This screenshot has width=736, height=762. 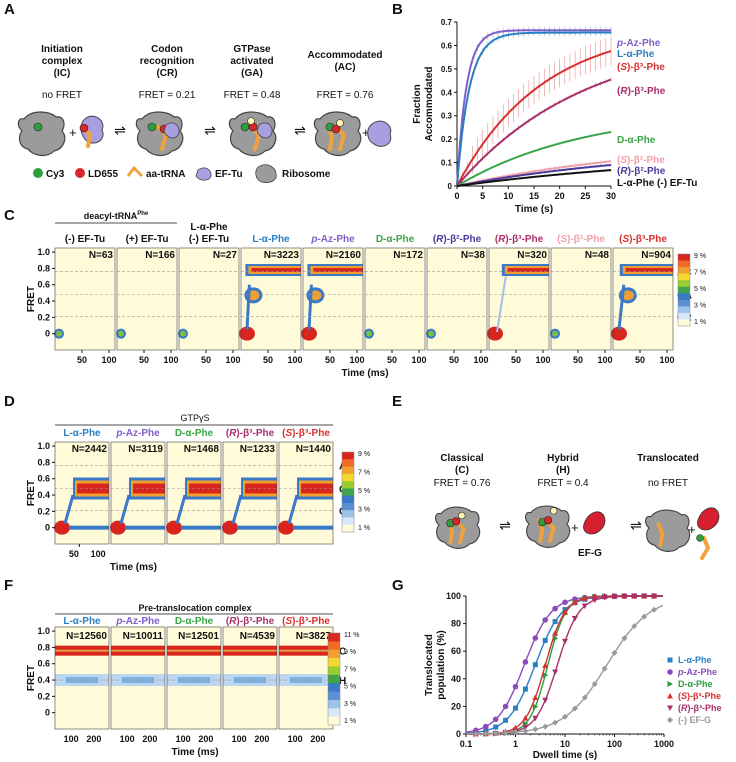 What do you see at coordinates (585, 196) in the screenshot?
I see `x-tick-label: 25` at bounding box center [585, 196].